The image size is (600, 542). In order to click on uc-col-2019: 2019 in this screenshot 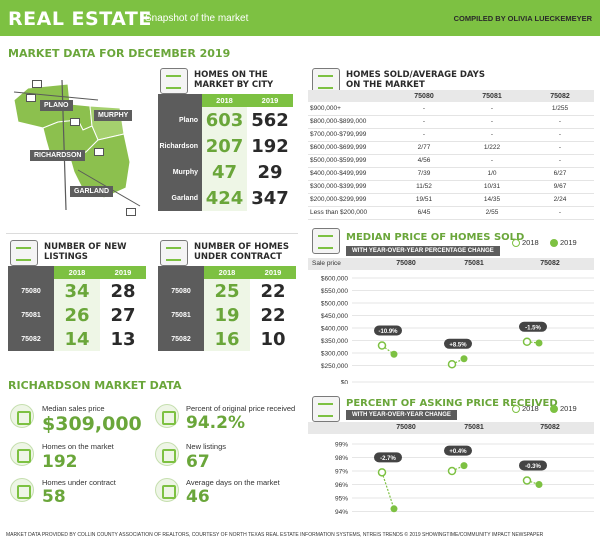, I will do `click(273, 272)`.